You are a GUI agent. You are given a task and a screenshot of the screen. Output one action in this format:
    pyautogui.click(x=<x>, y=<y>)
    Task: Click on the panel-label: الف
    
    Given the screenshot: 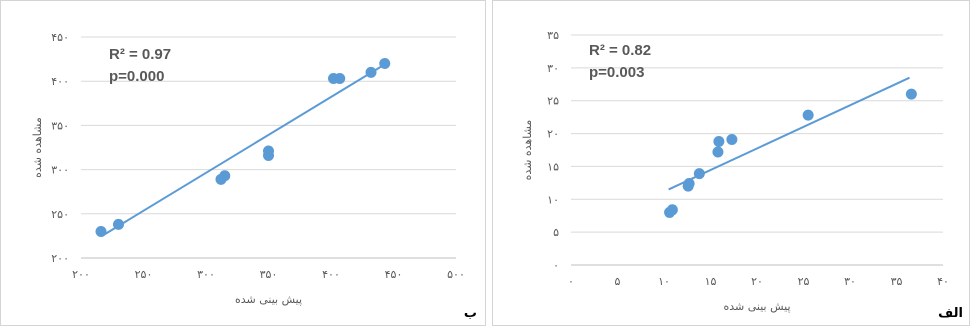 What is the action you would take?
    pyautogui.click(x=950, y=313)
    